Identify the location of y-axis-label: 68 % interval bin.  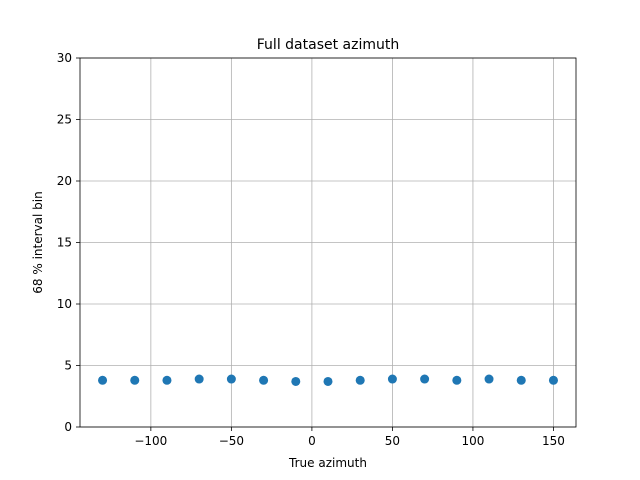
(38, 242).